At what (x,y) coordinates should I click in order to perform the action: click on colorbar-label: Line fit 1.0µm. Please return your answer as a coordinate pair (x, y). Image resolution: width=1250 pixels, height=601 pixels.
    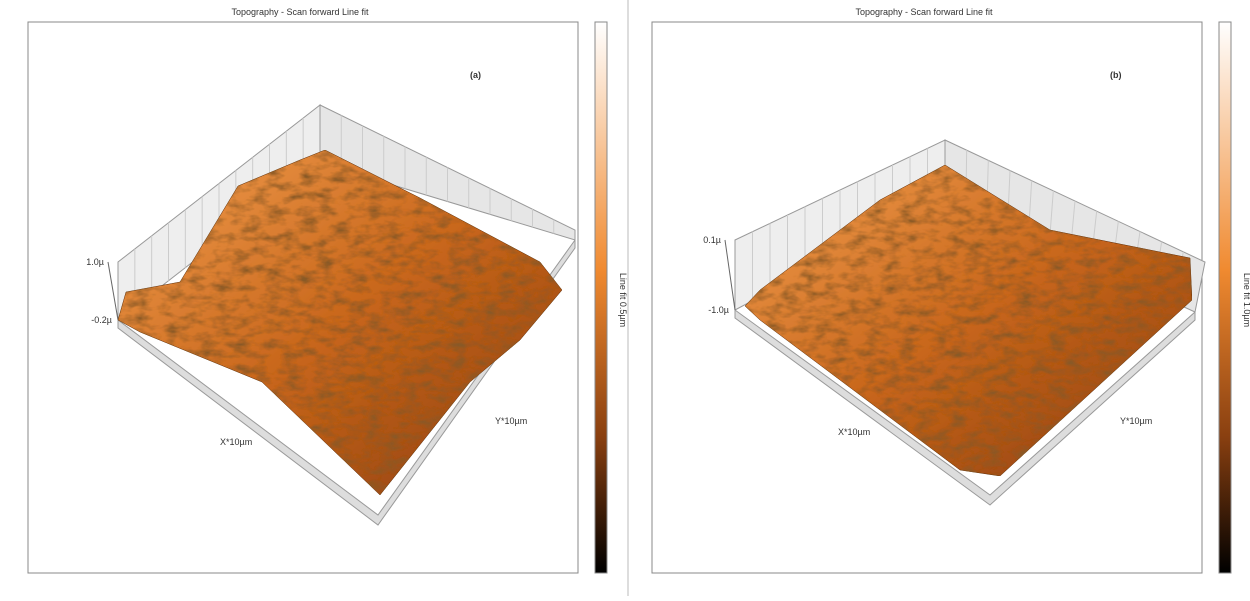
    Looking at the image, I should click on (1246, 300).